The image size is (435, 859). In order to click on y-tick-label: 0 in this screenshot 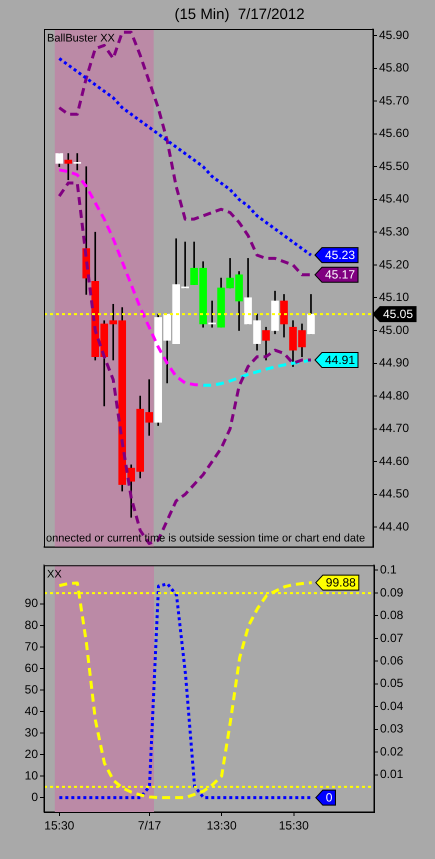, I will do `click(34, 797)`.